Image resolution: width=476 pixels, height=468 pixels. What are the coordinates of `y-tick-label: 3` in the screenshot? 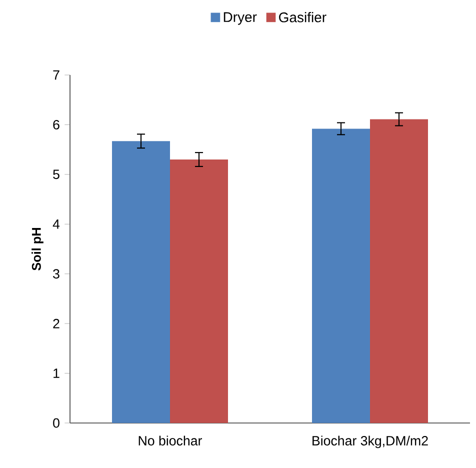 It's located at (56, 274).